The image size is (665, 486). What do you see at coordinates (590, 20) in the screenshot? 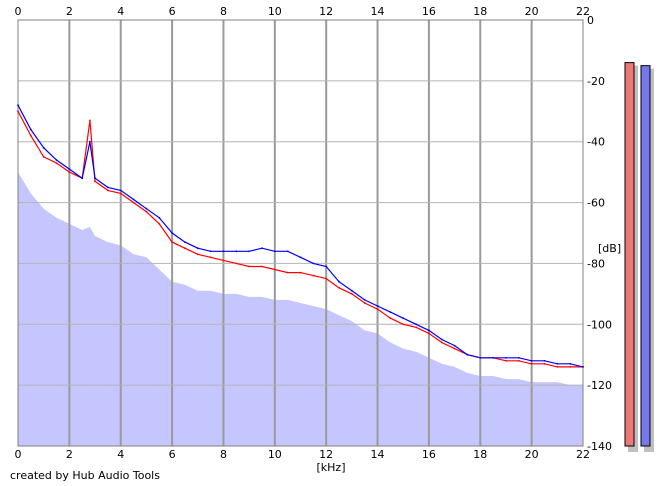
I see `y-tick-label: 0` at bounding box center [590, 20].